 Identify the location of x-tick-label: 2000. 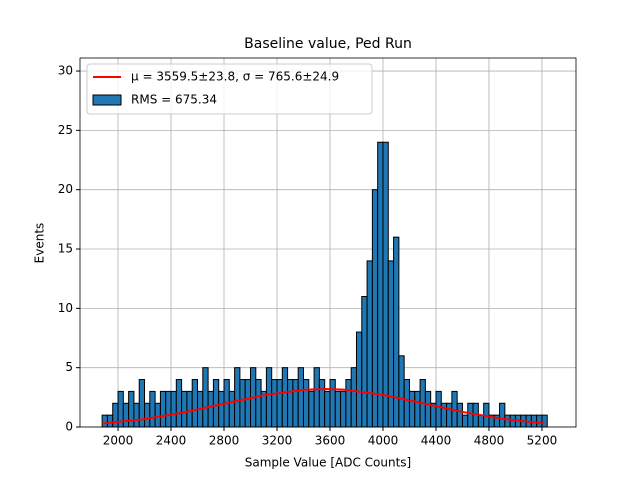
(118, 441).